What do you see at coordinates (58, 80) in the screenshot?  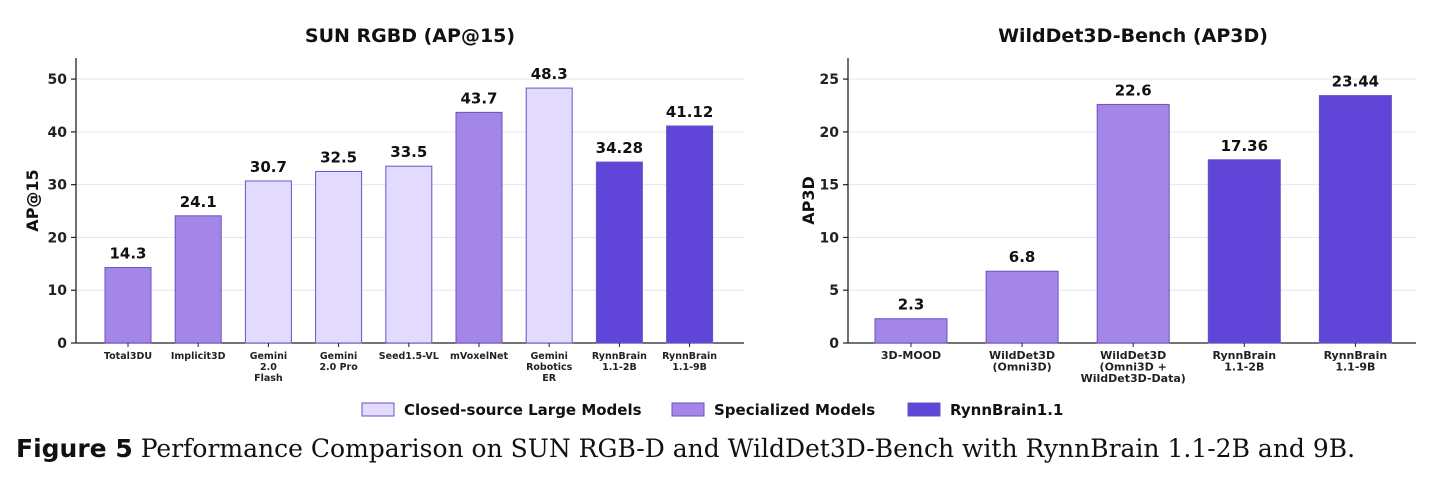 I see `y-tick-label: 50` at bounding box center [58, 80].